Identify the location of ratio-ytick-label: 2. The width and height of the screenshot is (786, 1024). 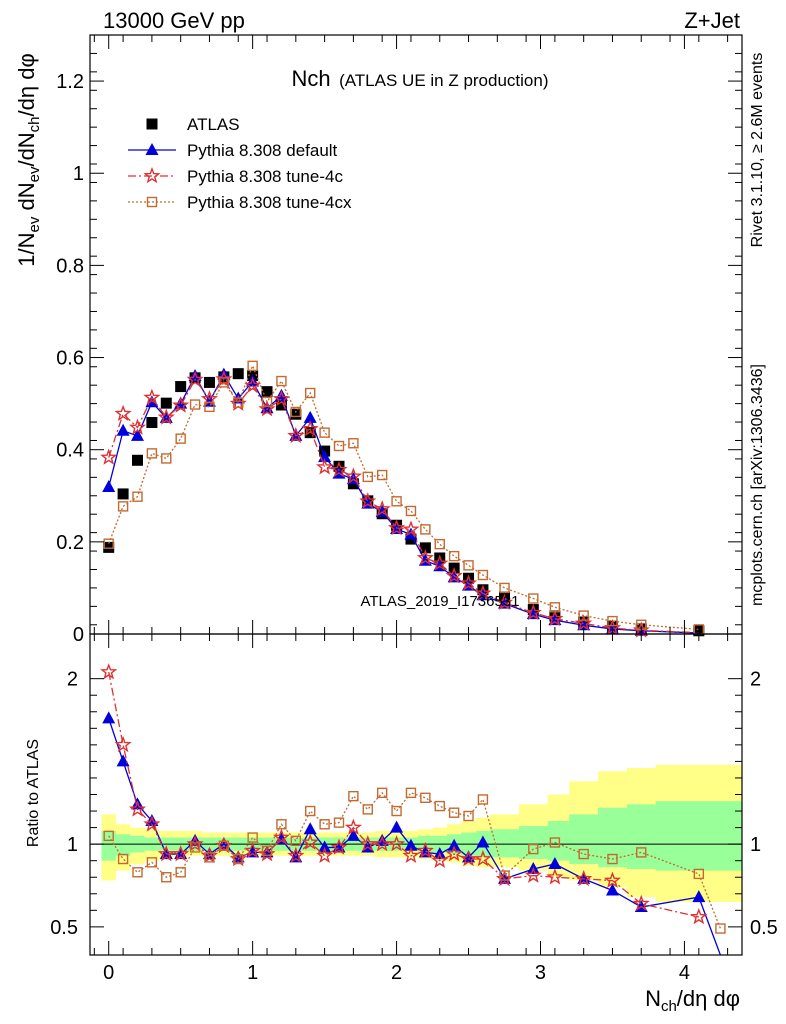
(72, 680).